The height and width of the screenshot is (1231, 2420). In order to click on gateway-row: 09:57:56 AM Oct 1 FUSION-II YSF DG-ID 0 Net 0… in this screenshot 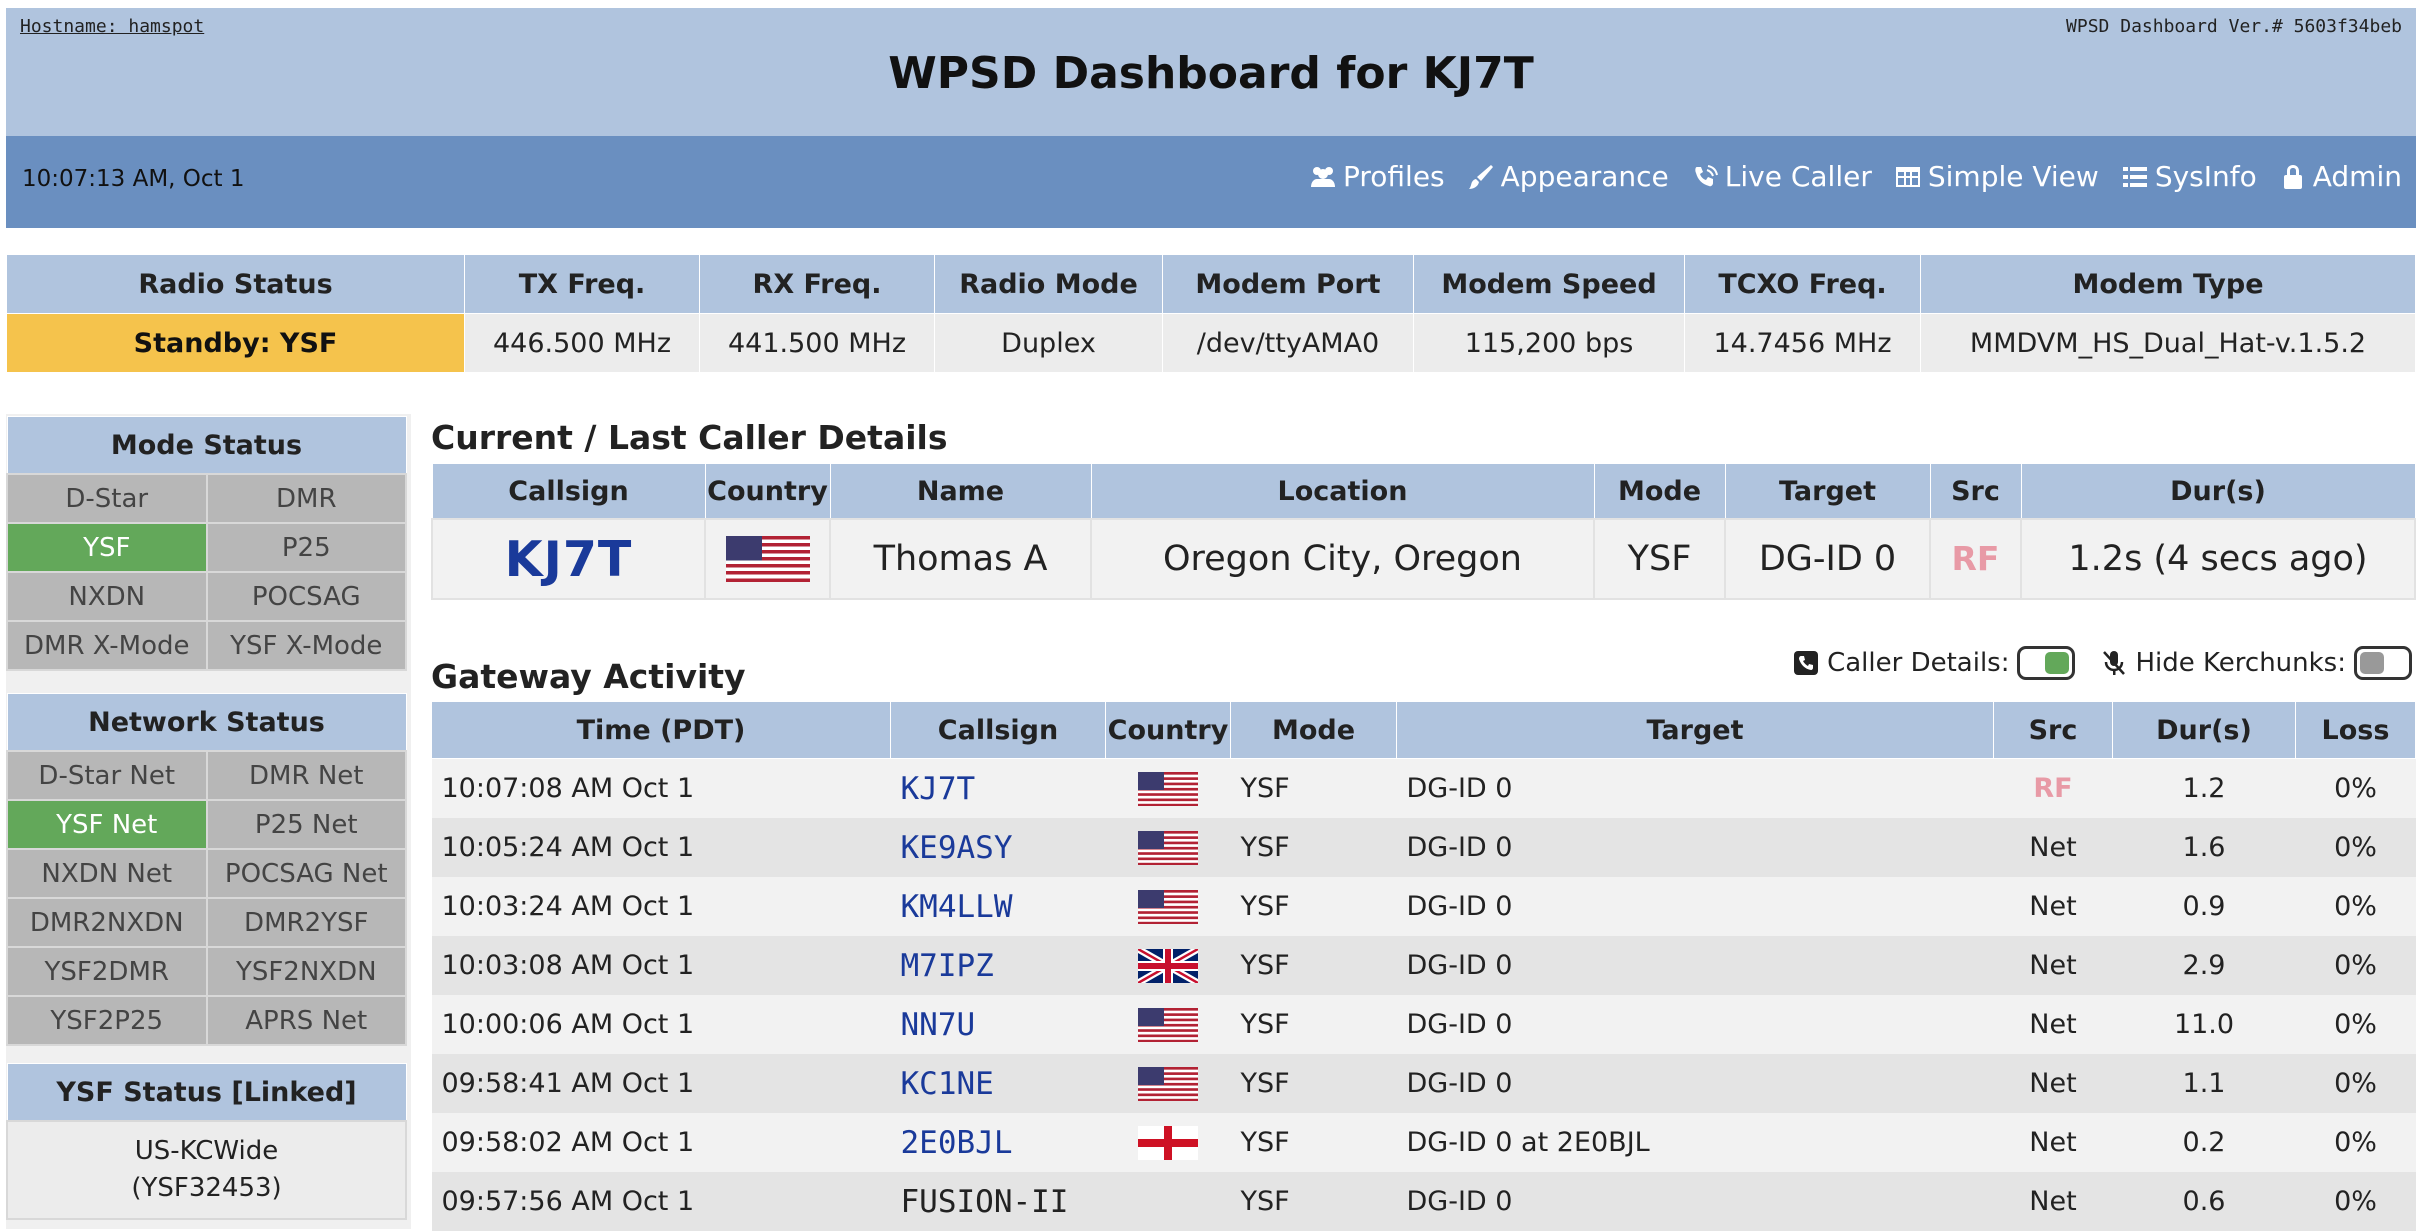, I will do `click(1423, 1201)`.